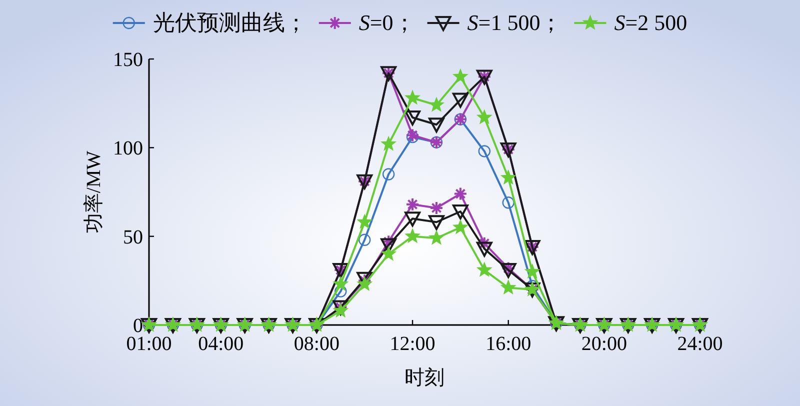 The height and width of the screenshot is (406, 800). I want to click on x-tick-label: 20:00, so click(604, 344).